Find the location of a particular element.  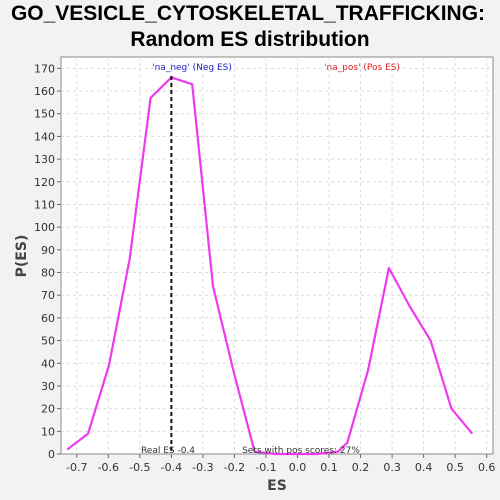

x-tick-label: 0.0 is located at coordinates (298, 467).